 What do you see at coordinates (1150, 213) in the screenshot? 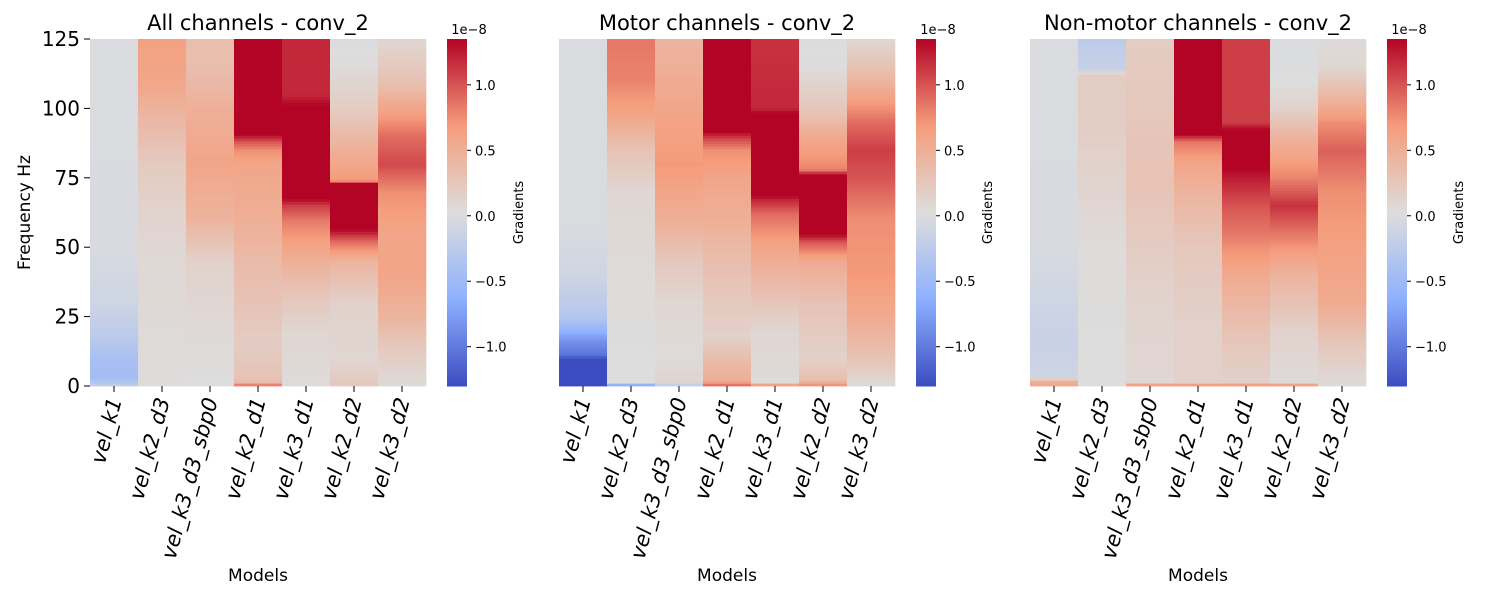
I see `heatmap-column-vel_k3_d3_sbp0` at bounding box center [1150, 213].